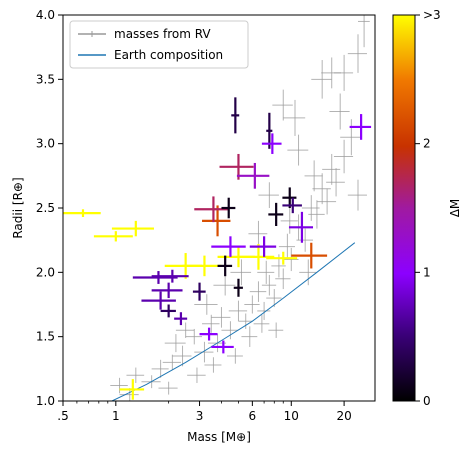 The height and width of the screenshot is (456, 474). Describe the element at coordinates (404, 208) in the screenshot. I see `colorbar-gradient` at that location.